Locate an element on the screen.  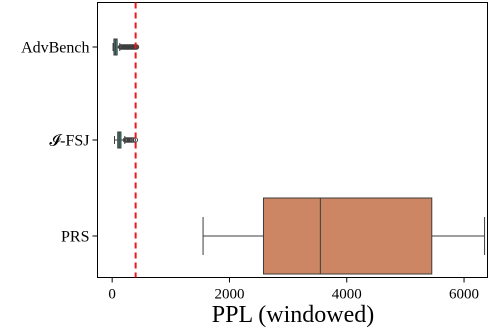
category-labels: AdvBench 𝓘-FSJ PRS is located at coordinates (59, 143).